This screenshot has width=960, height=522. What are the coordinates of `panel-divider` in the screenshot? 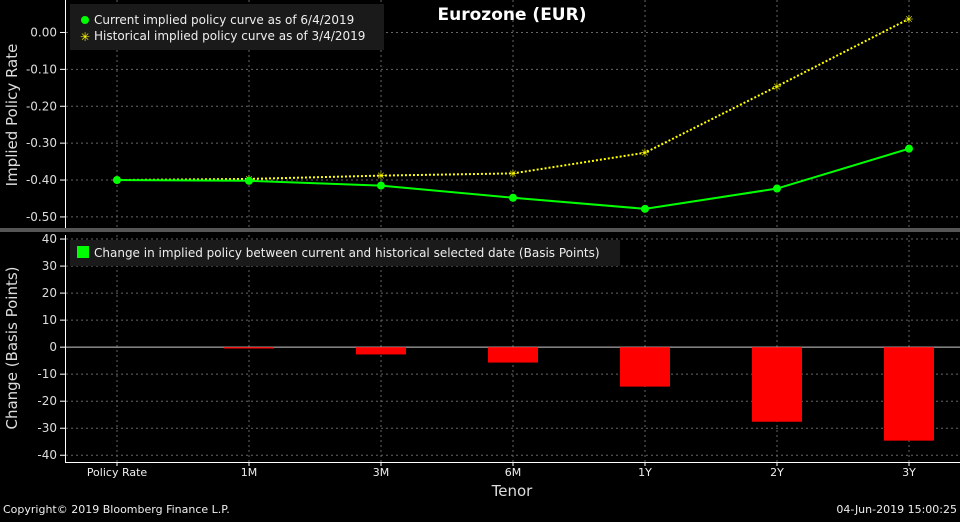 It's located at (480, 230).